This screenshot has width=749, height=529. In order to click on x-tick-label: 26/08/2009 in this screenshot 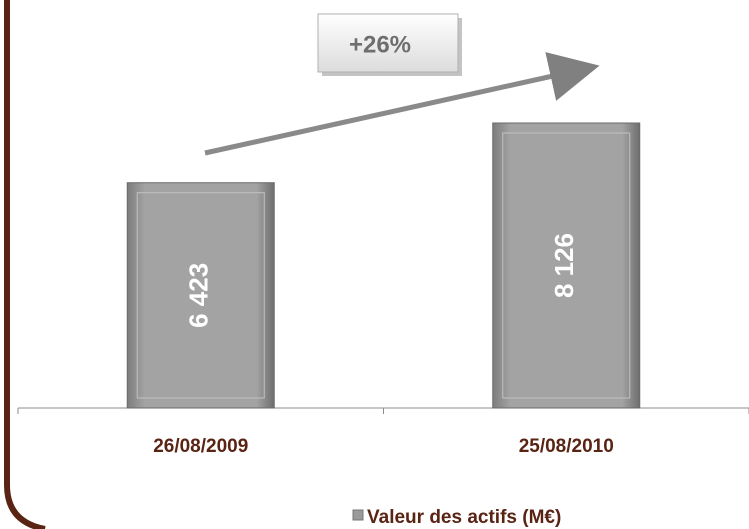, I will do `click(200, 446)`.